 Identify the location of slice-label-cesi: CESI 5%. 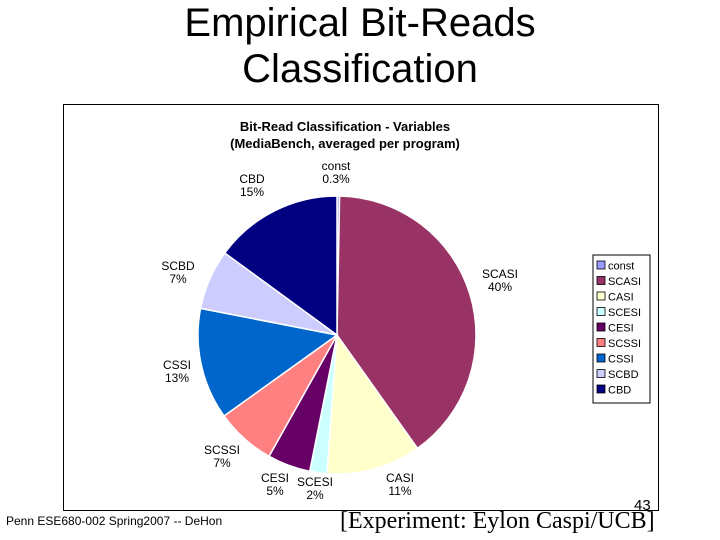
(275, 484).